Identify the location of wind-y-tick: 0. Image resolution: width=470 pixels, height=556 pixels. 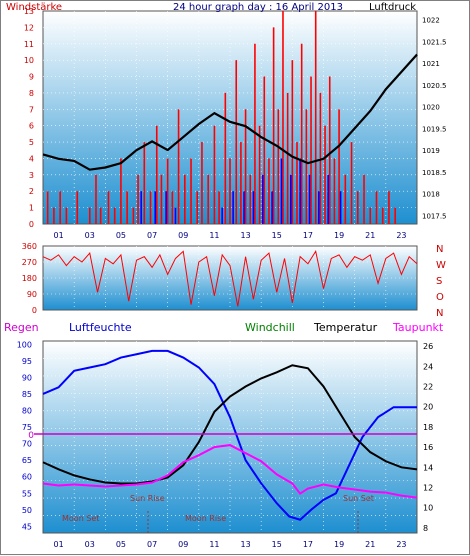
(31, 224).